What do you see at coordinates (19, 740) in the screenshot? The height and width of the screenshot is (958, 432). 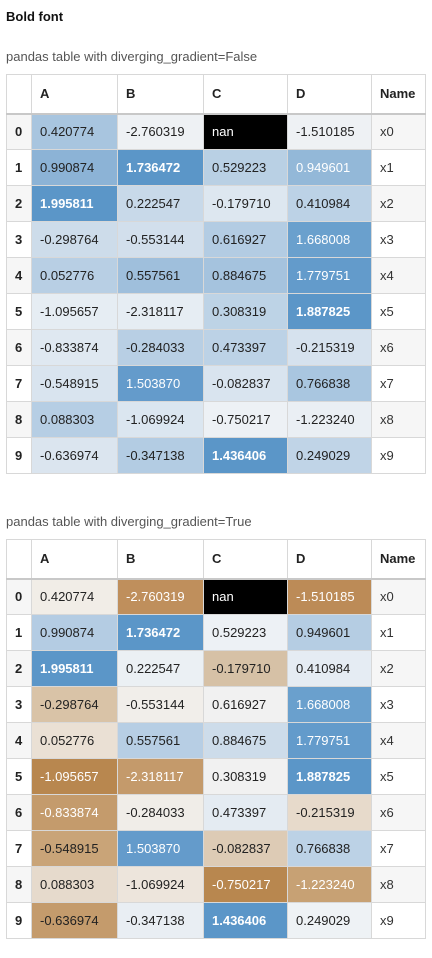 I see `row-index: 4` at bounding box center [19, 740].